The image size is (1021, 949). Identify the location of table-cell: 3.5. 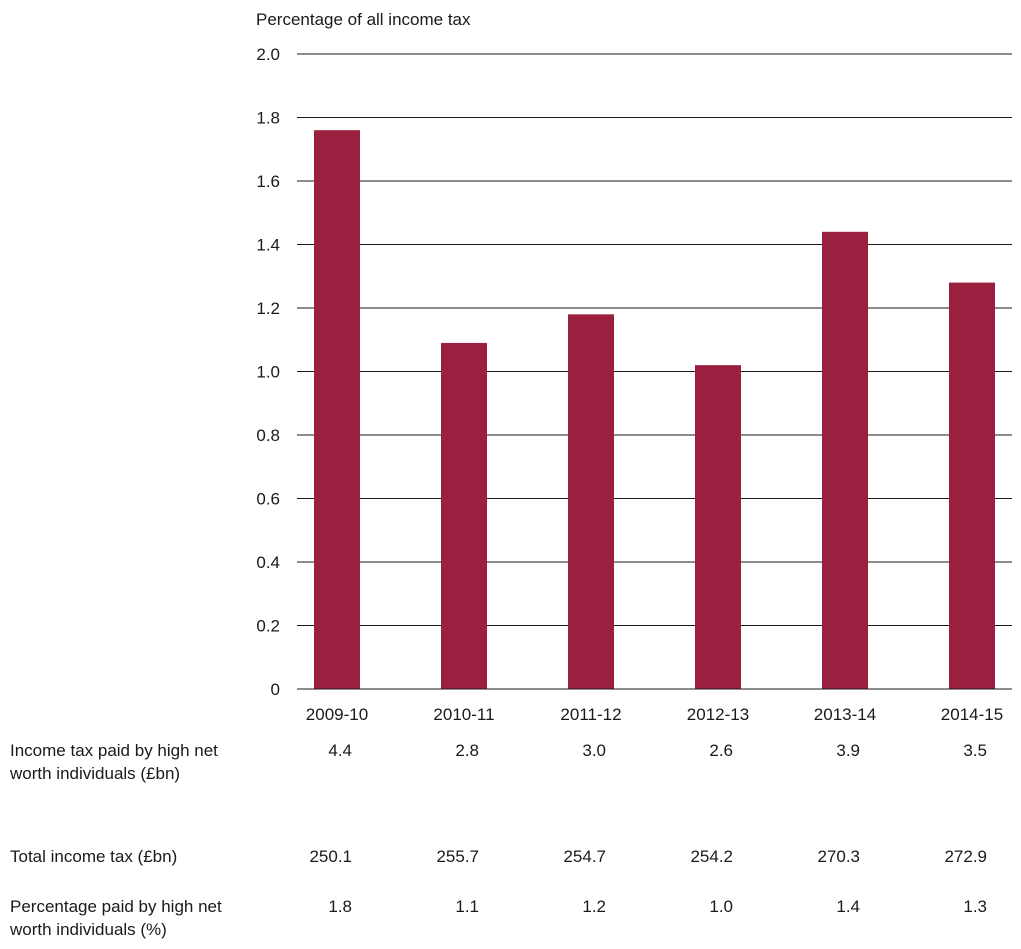
(975, 750).